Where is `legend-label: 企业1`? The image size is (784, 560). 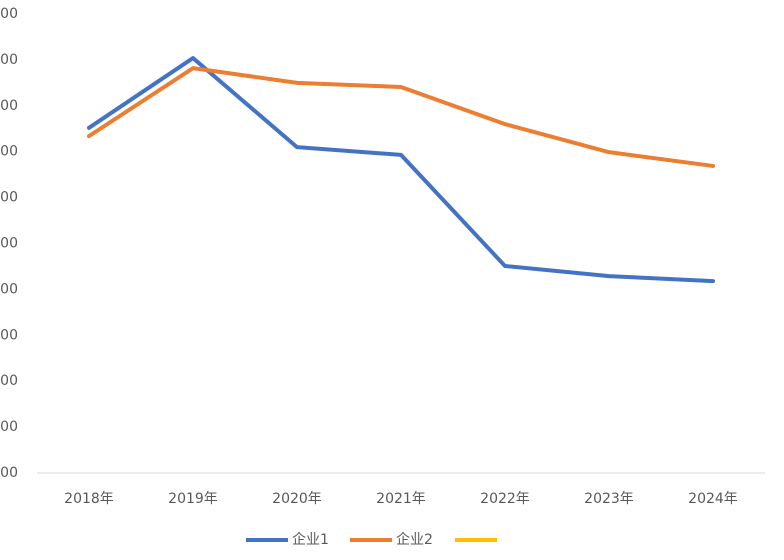
legend-label: 企业1 is located at coordinates (310, 539).